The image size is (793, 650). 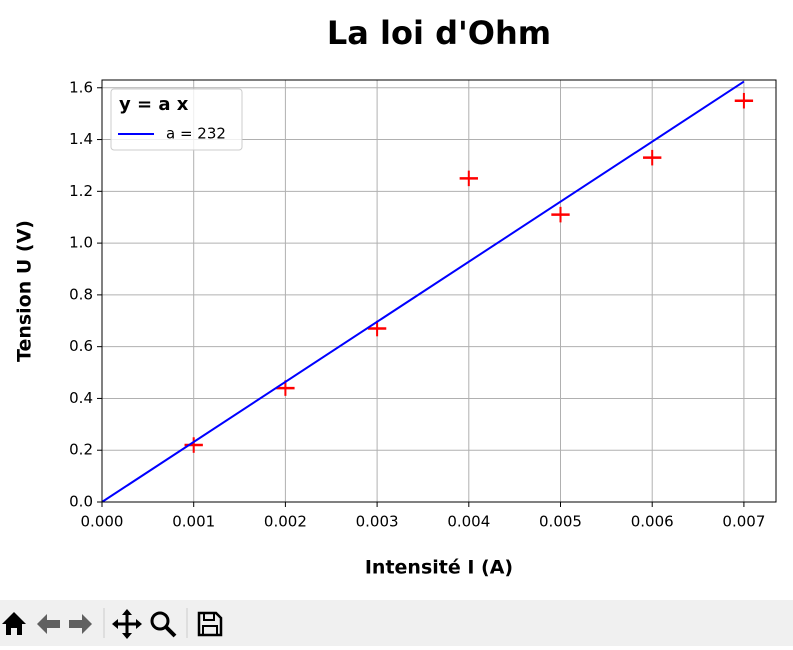 I want to click on forward-button, so click(x=80, y=624).